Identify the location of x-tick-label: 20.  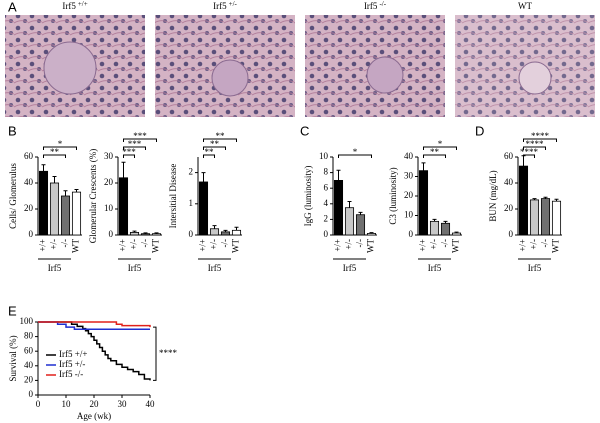
(95, 404).